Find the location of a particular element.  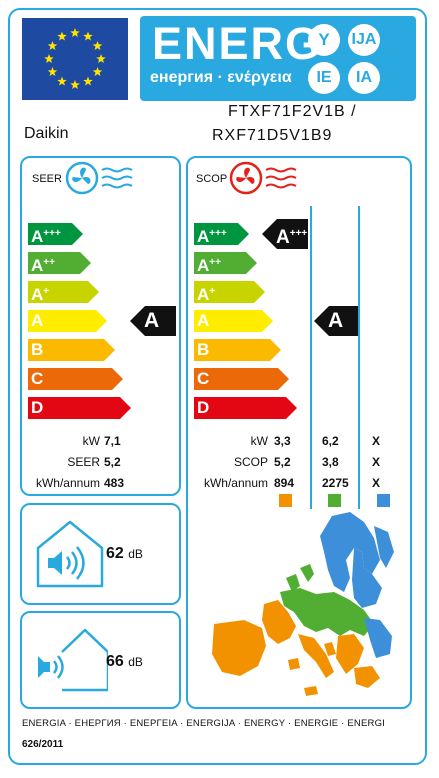

cooling-class-letter: D is located at coordinates (37, 407).